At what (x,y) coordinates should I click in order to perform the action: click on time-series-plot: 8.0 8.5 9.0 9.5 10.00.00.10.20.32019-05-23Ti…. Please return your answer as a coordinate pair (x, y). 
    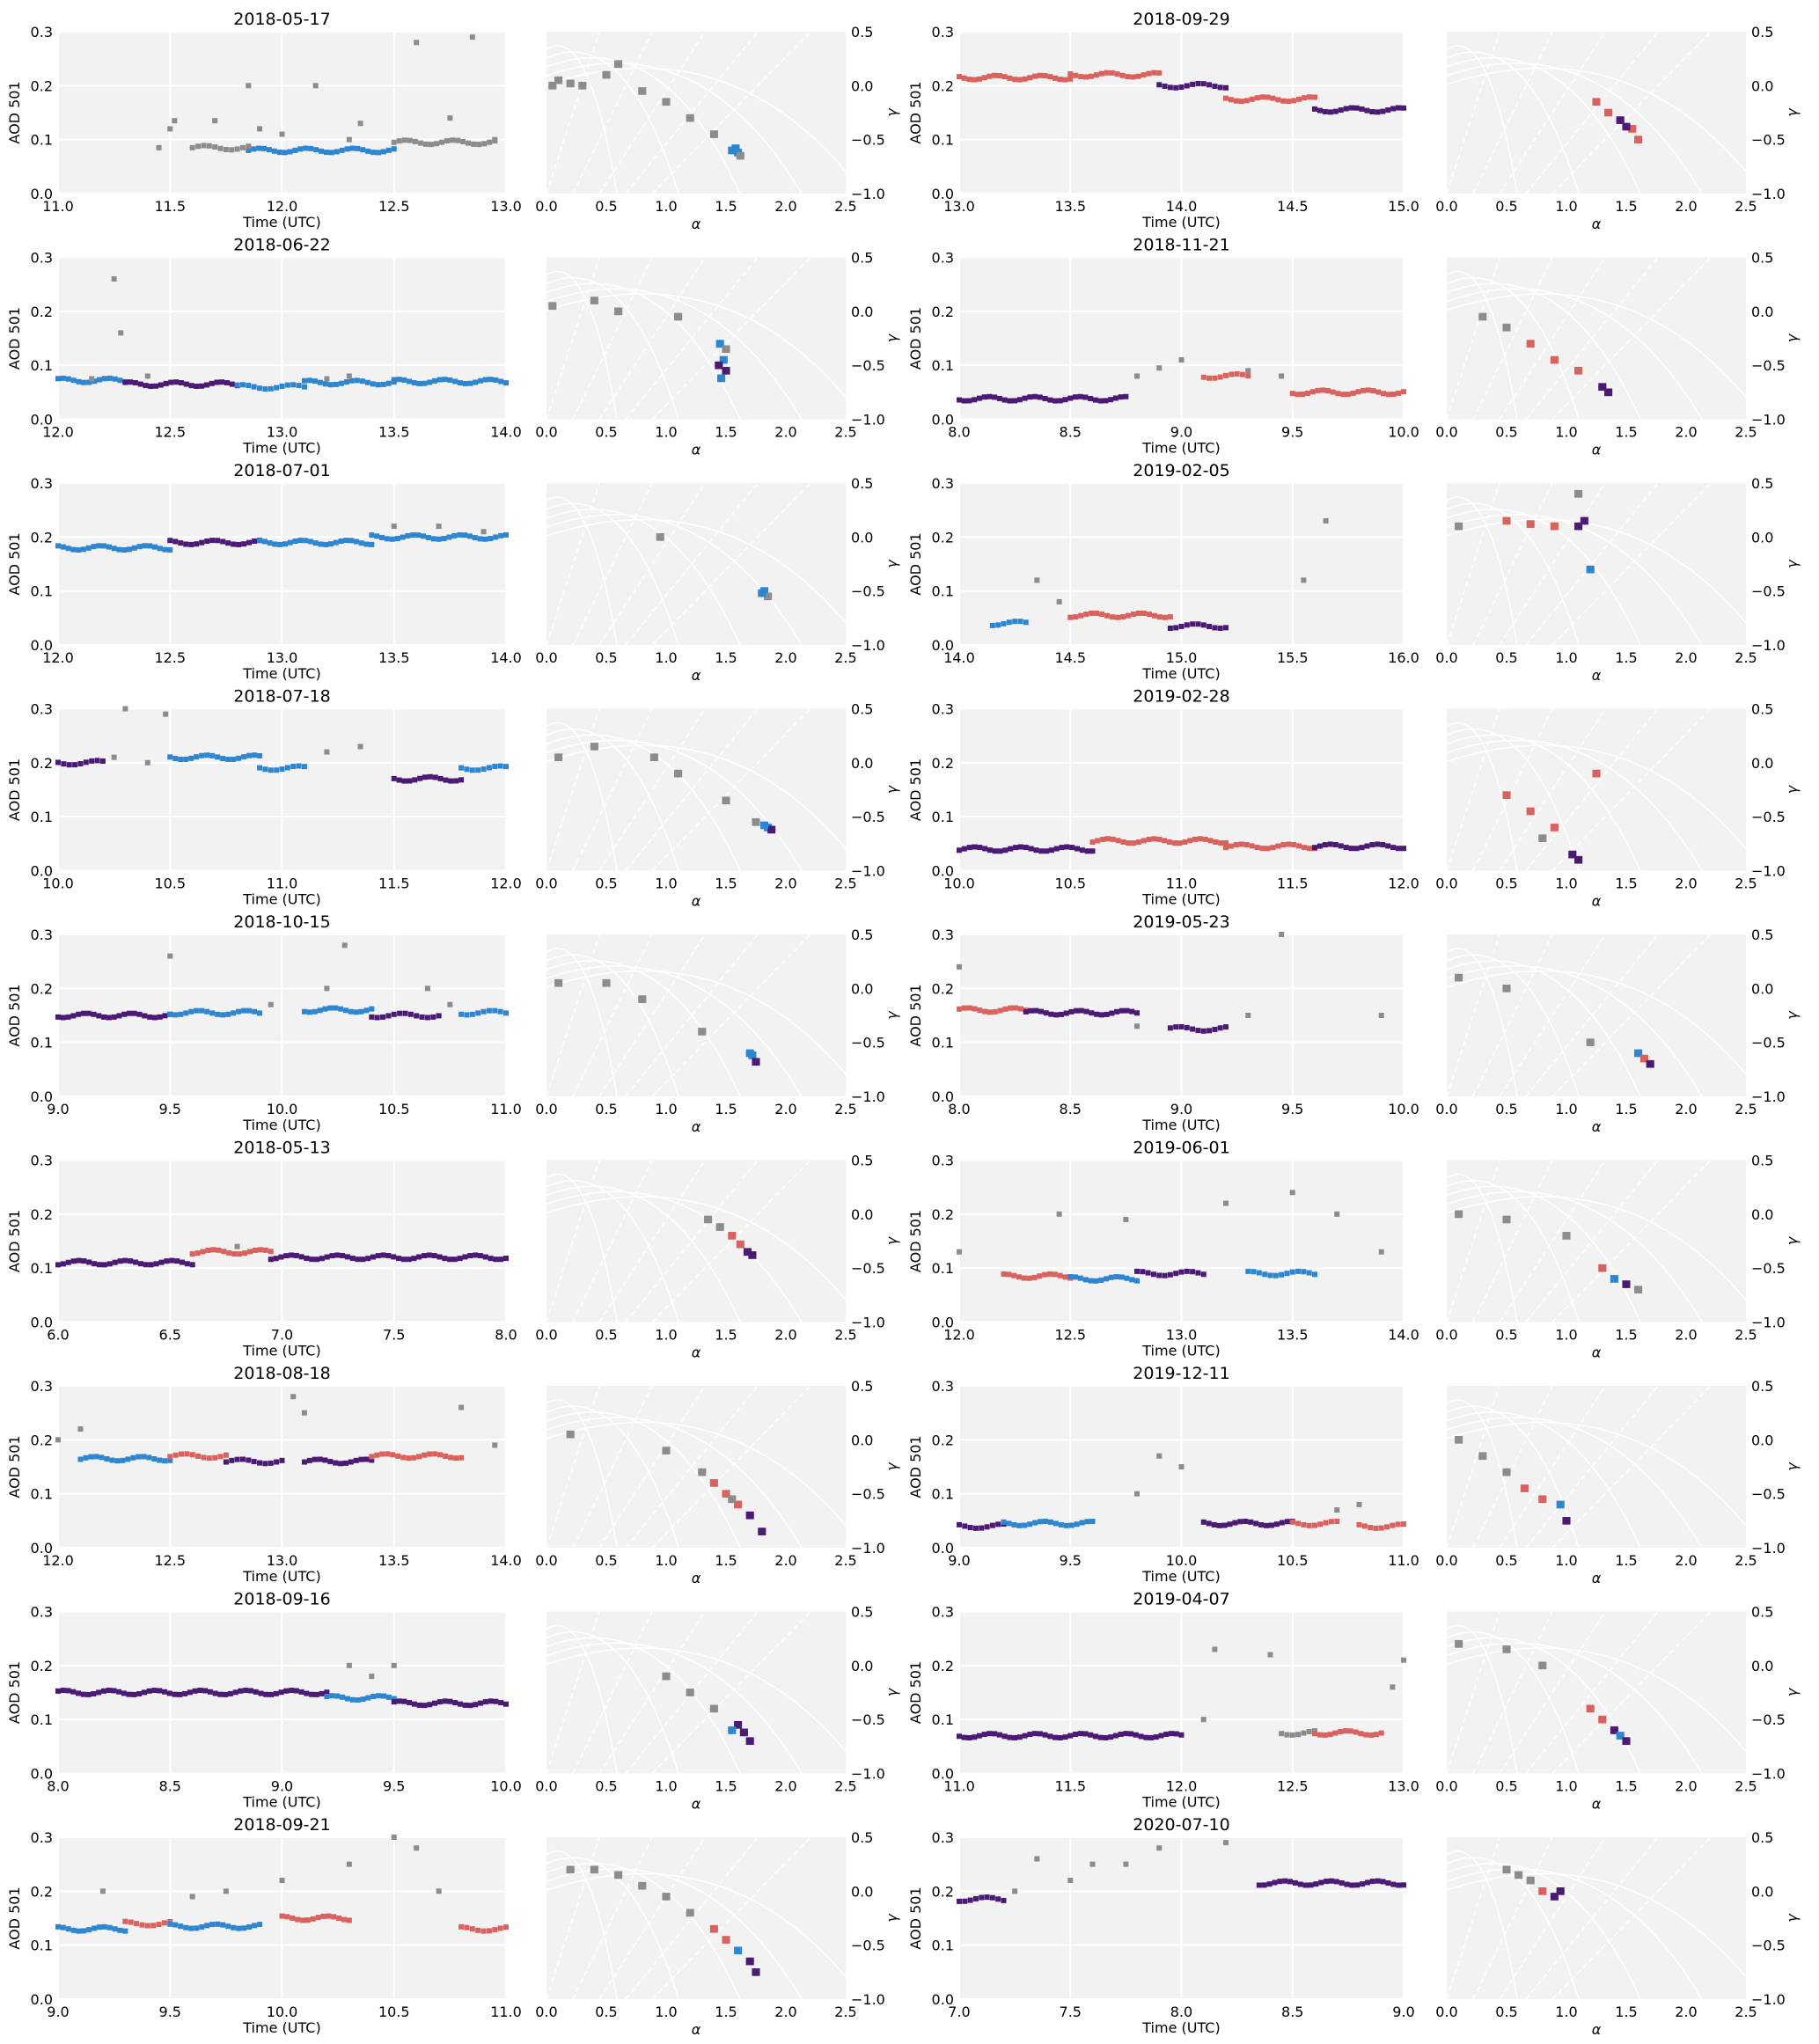
    Looking at the image, I should click on (1163, 1022).